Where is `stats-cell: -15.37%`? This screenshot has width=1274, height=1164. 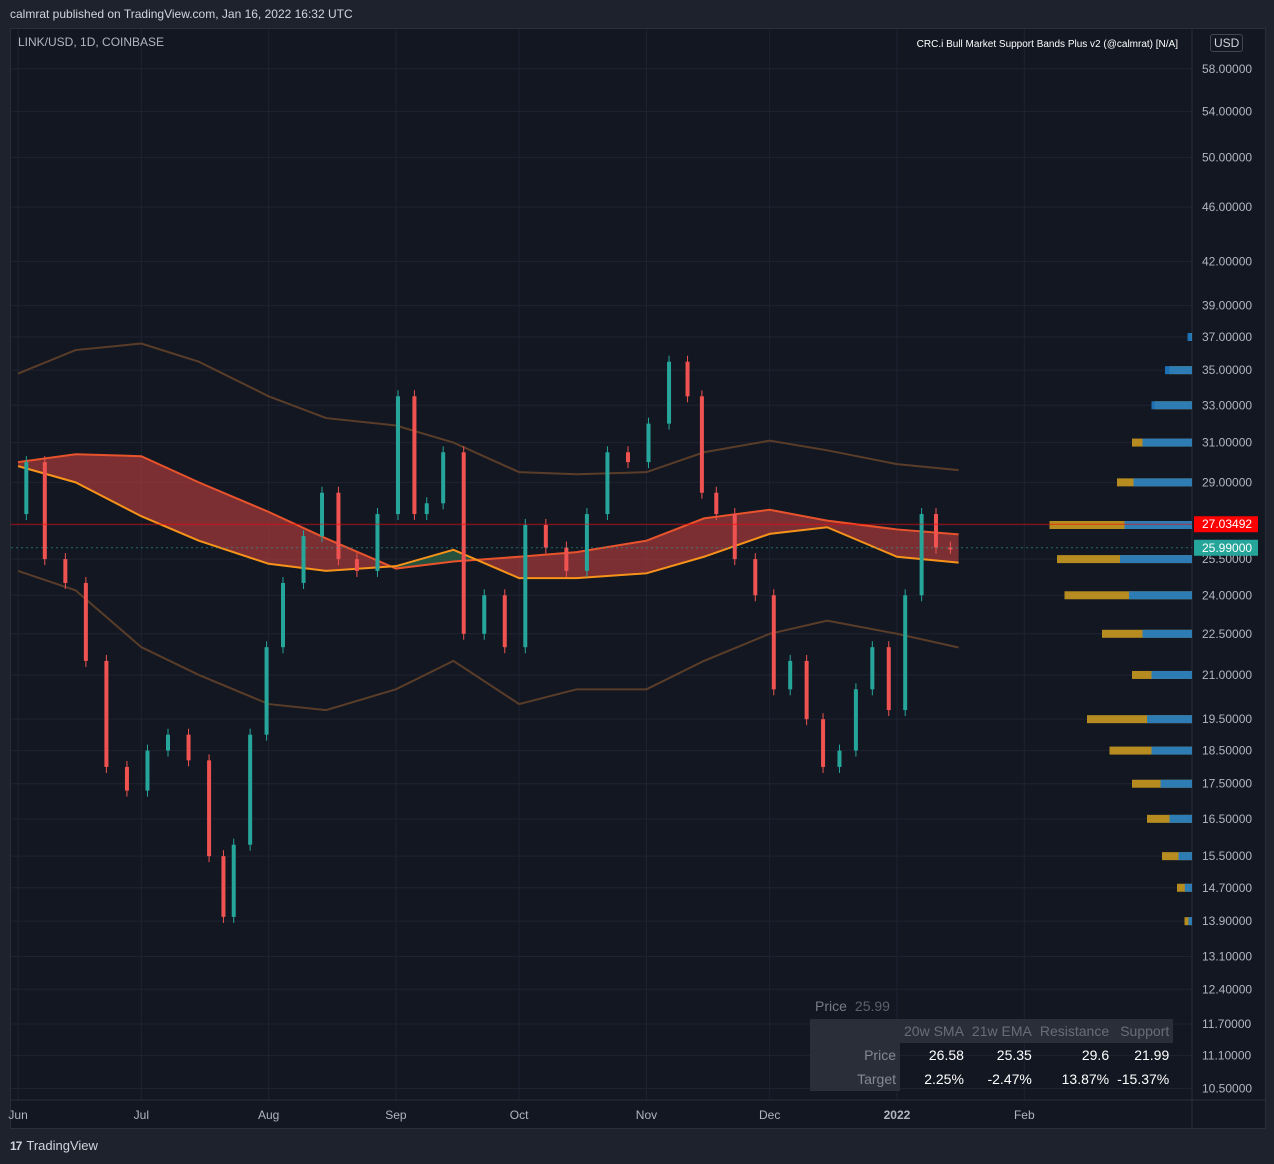
stats-cell: -15.37% is located at coordinates (1143, 1079).